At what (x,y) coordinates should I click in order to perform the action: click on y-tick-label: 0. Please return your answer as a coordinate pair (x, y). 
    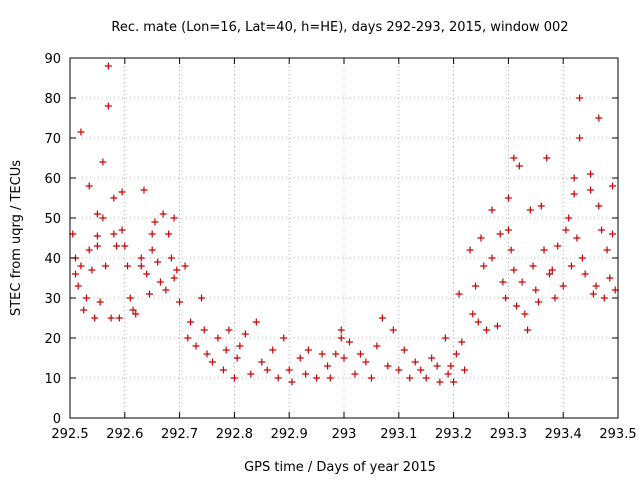
    Looking at the image, I should click on (57, 419).